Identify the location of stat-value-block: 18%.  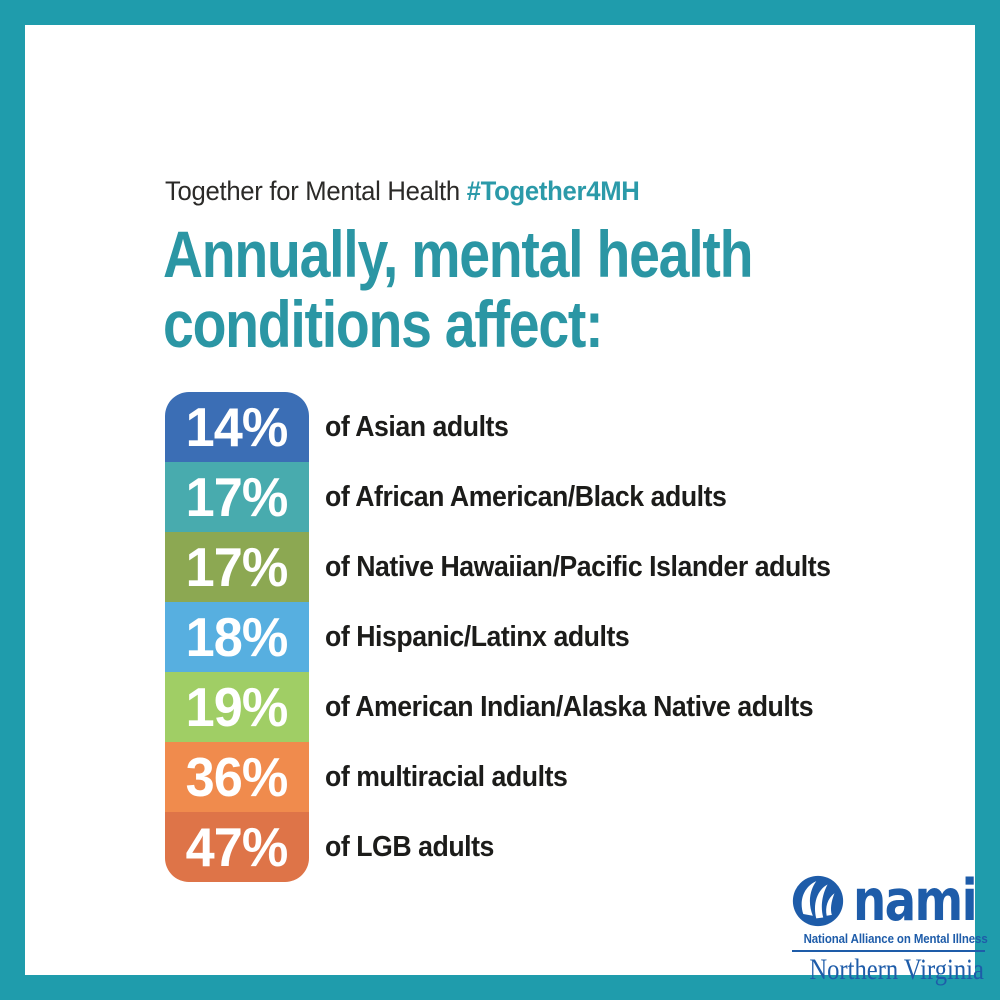
(237, 637).